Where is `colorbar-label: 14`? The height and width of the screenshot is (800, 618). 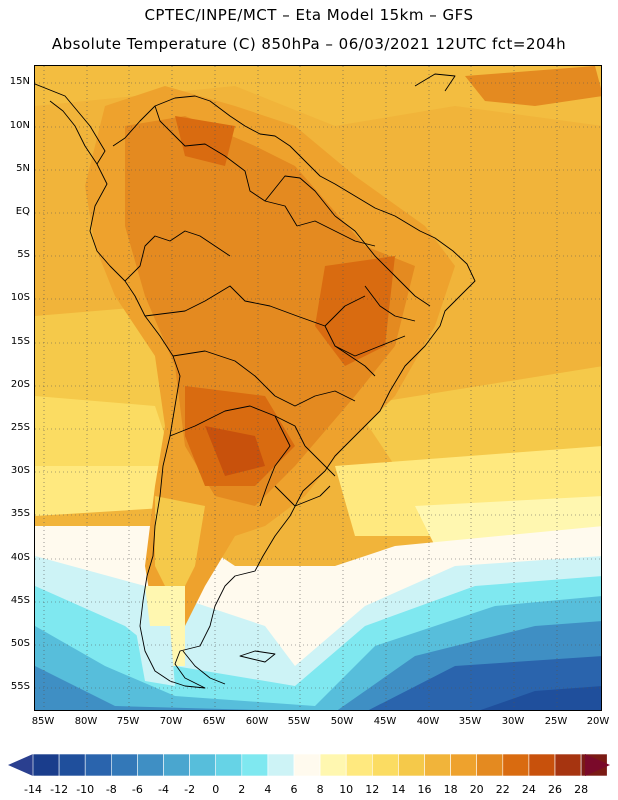
colorbar-label: 14 is located at coordinates (398, 789).